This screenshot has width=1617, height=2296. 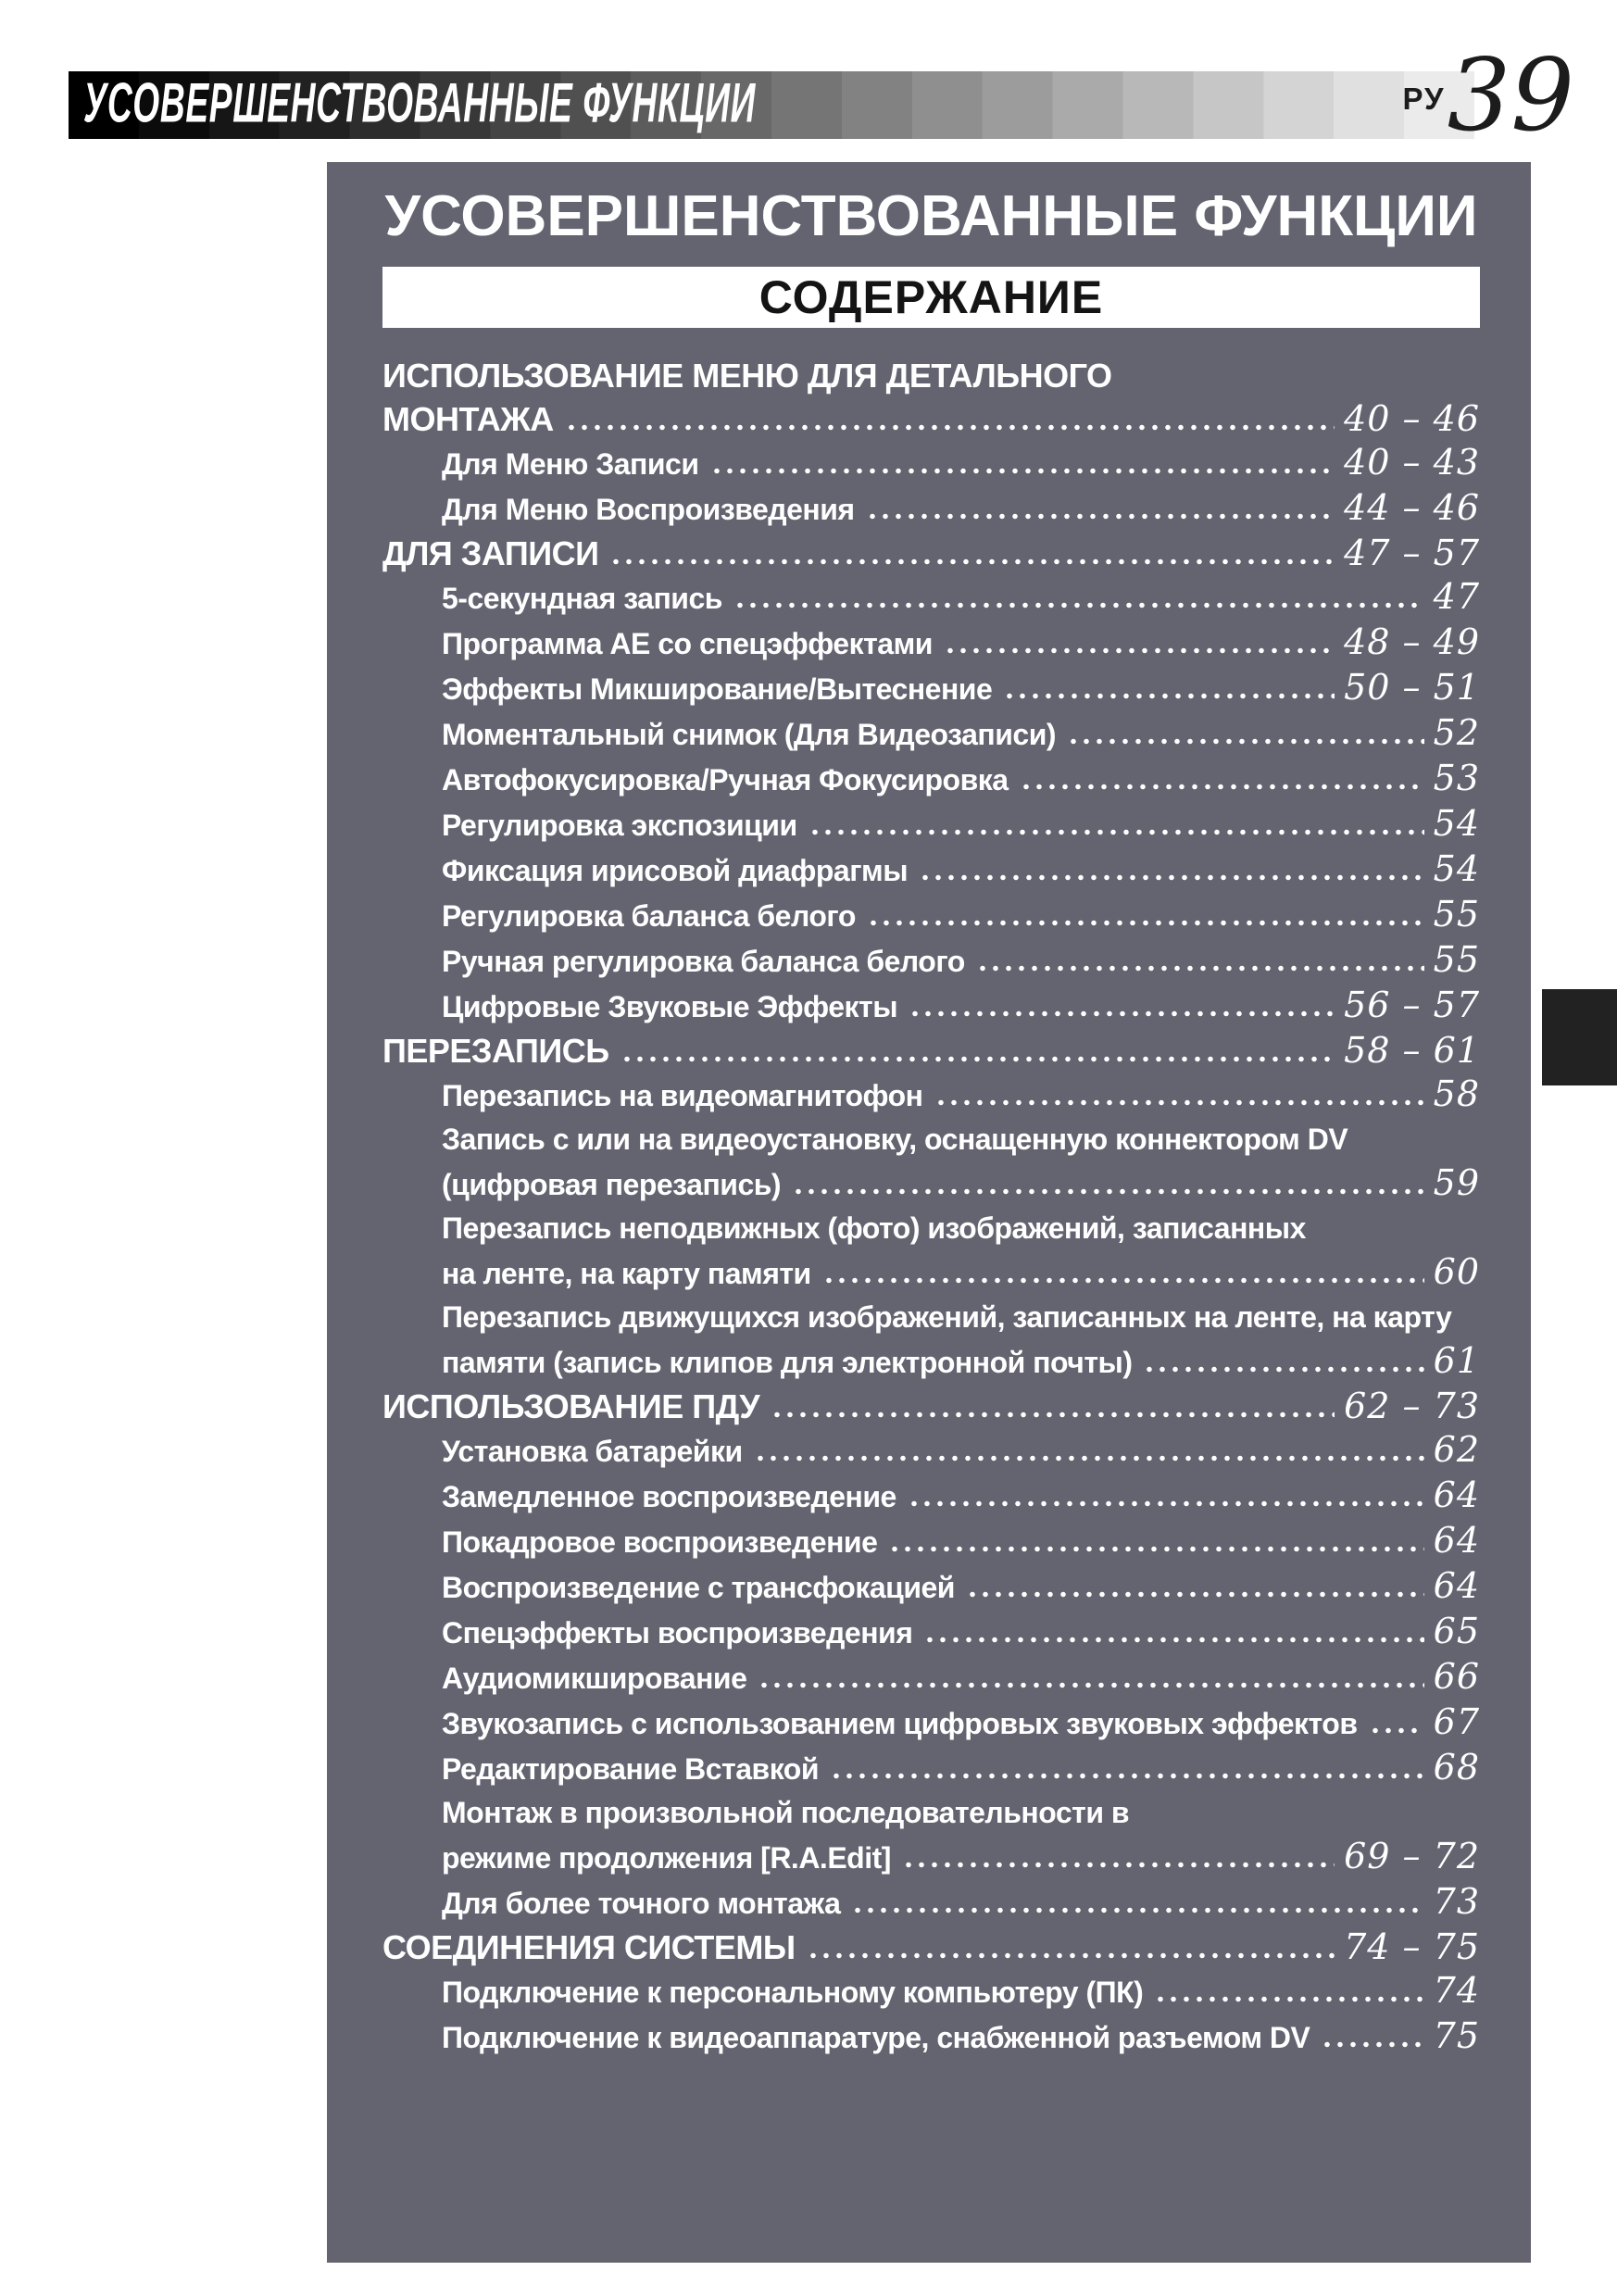 I want to click on toc-entry-label: ИСПОЛЬЗОВАНИЕ МЕНЮ ДЛЯ ДЕТАЛЬНОГО, so click(x=747, y=375).